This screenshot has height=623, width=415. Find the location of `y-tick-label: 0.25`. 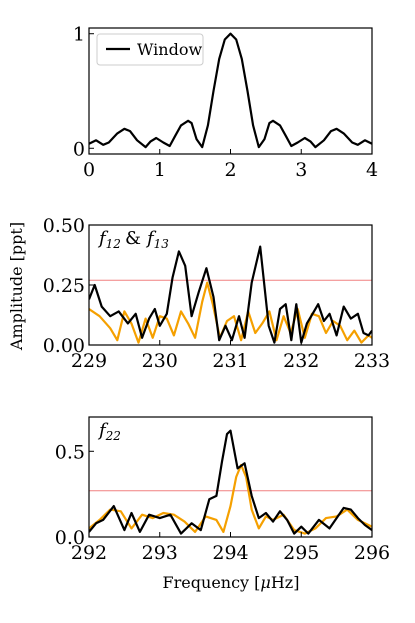

y-tick-label: 0.25 is located at coordinates (64, 286).